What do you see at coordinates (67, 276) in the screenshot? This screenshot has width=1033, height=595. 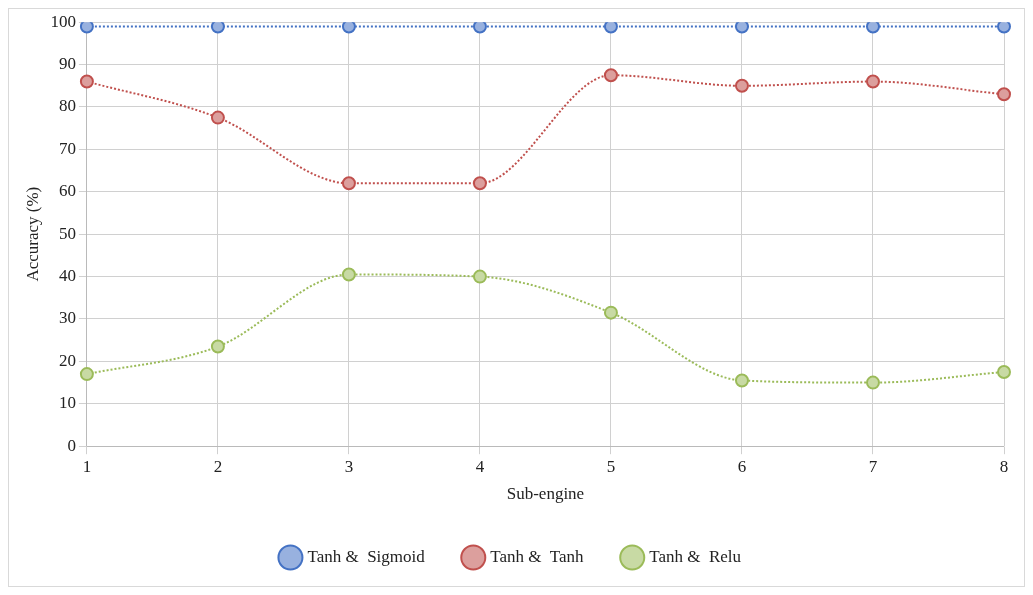 I see `y-tick-label: 40` at bounding box center [67, 276].